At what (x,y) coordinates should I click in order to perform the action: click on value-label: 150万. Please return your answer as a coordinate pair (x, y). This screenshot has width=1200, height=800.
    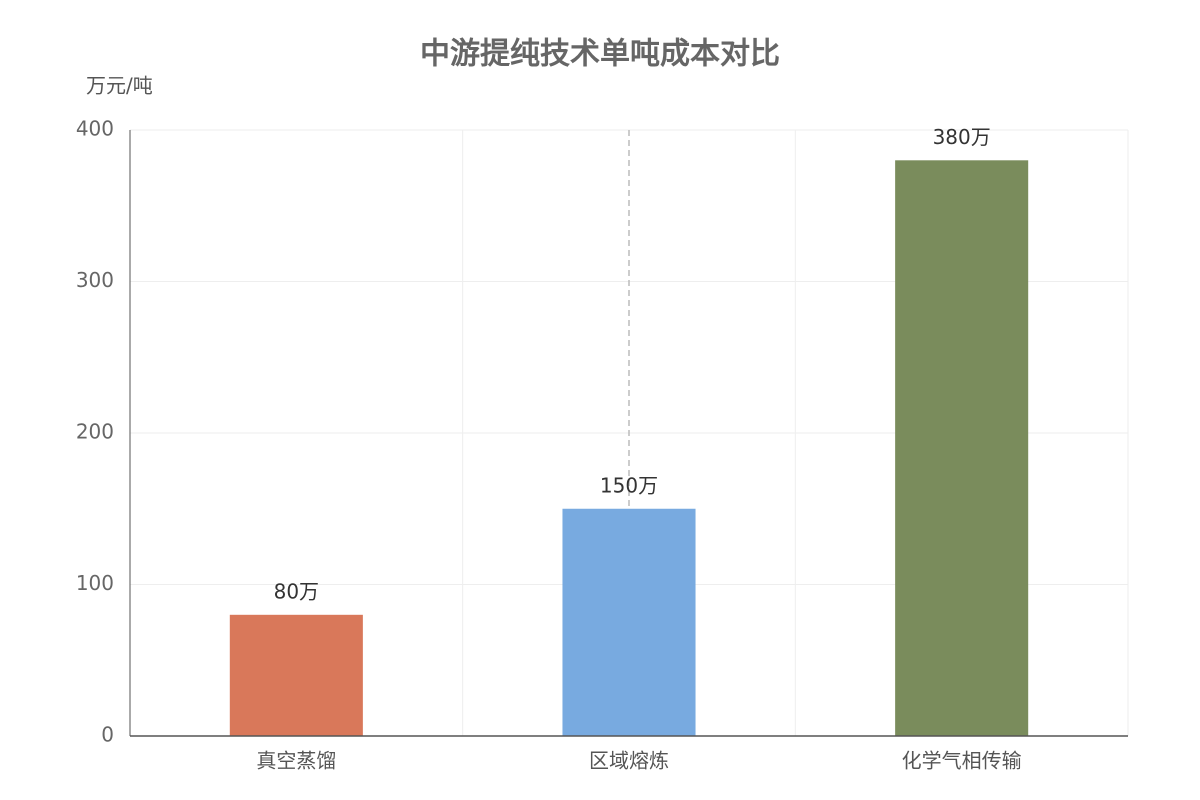
    Looking at the image, I should click on (629, 485).